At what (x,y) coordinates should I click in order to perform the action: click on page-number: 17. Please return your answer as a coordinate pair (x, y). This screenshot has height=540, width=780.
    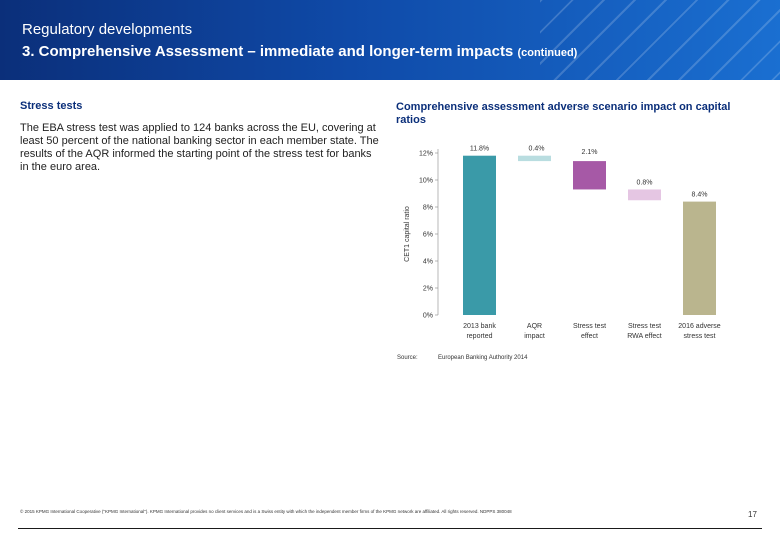
    Looking at the image, I should click on (752, 514).